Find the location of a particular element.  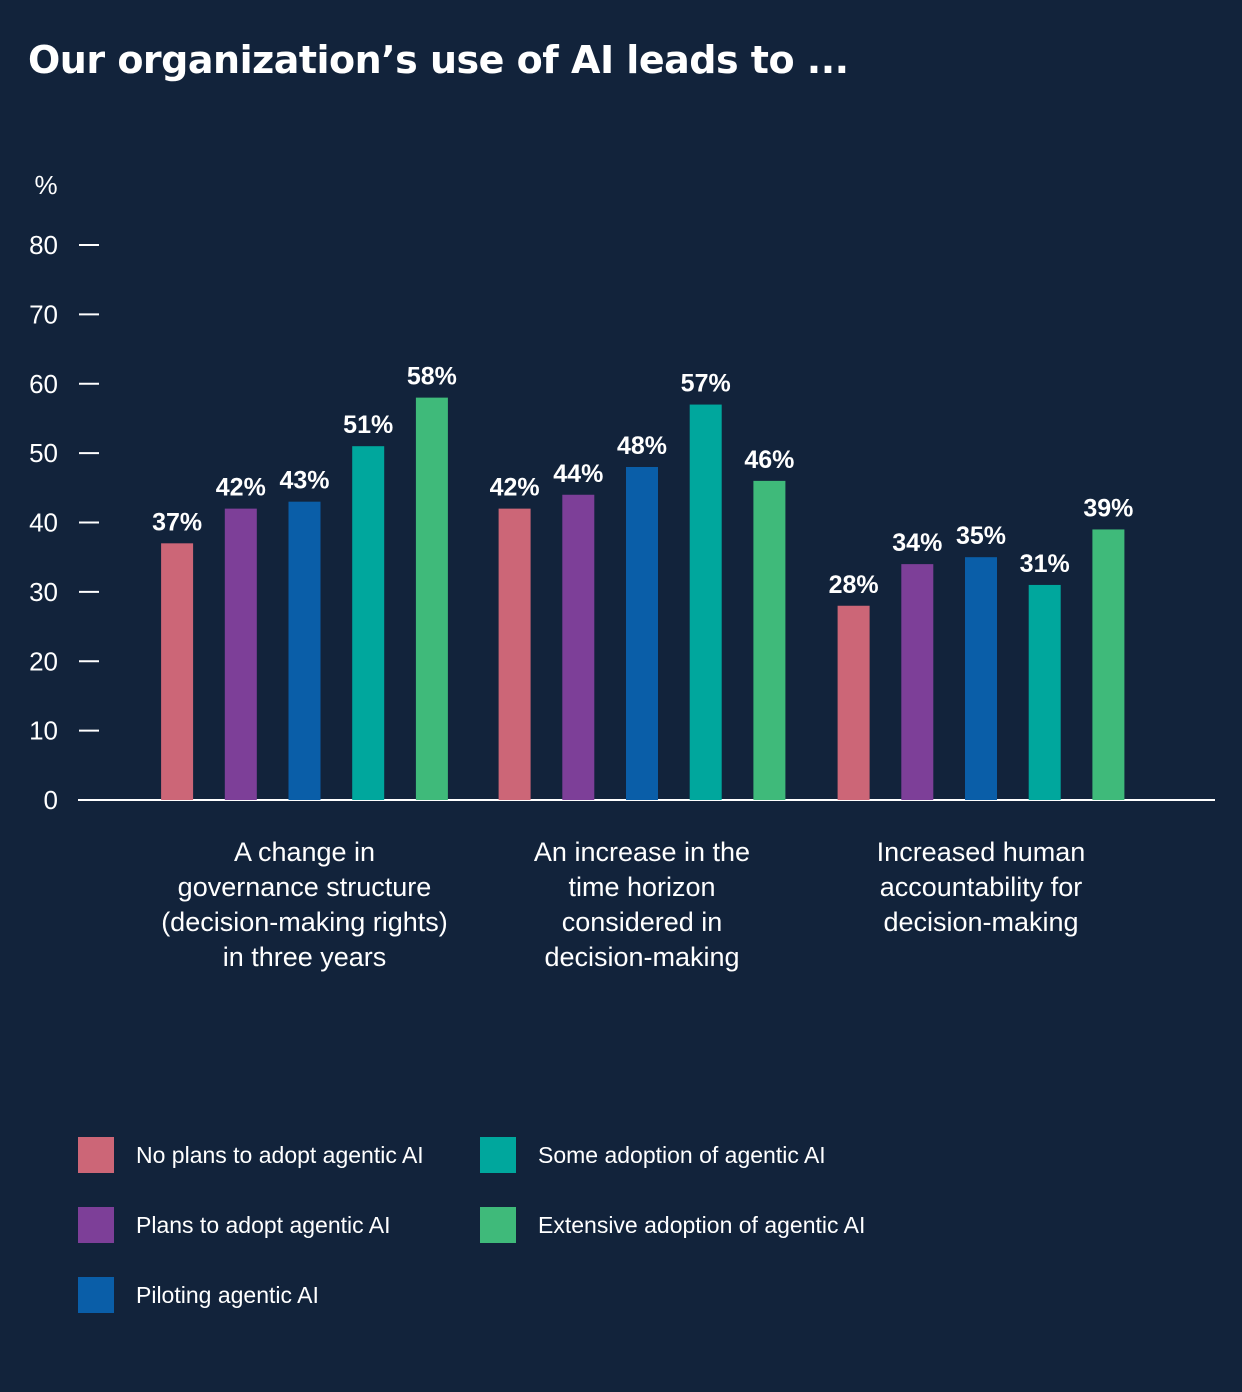

data-label: 48% is located at coordinates (642, 446).